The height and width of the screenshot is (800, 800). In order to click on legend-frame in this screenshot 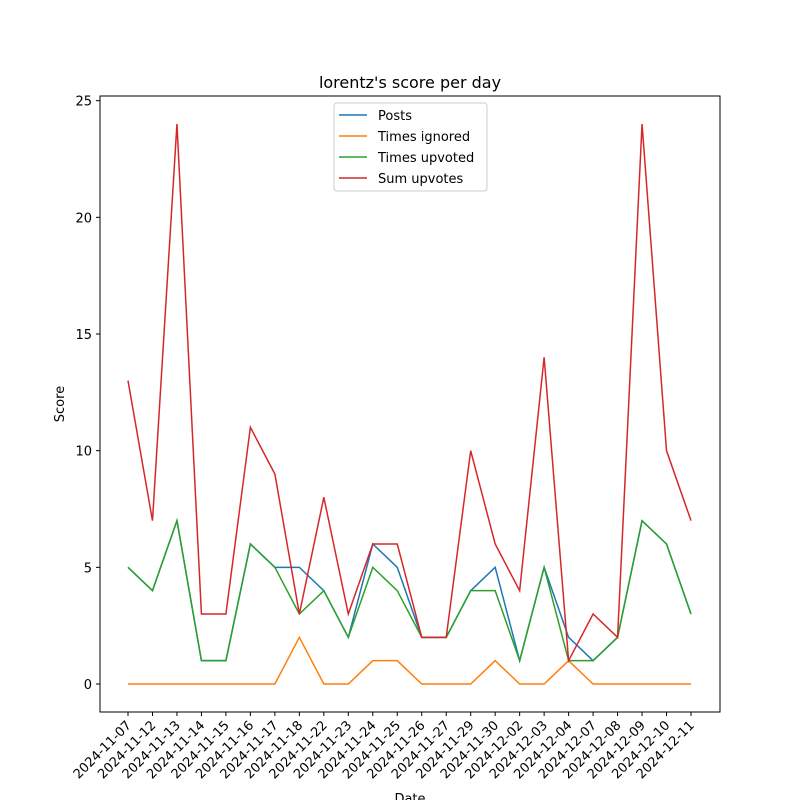, I will do `click(410, 147)`.